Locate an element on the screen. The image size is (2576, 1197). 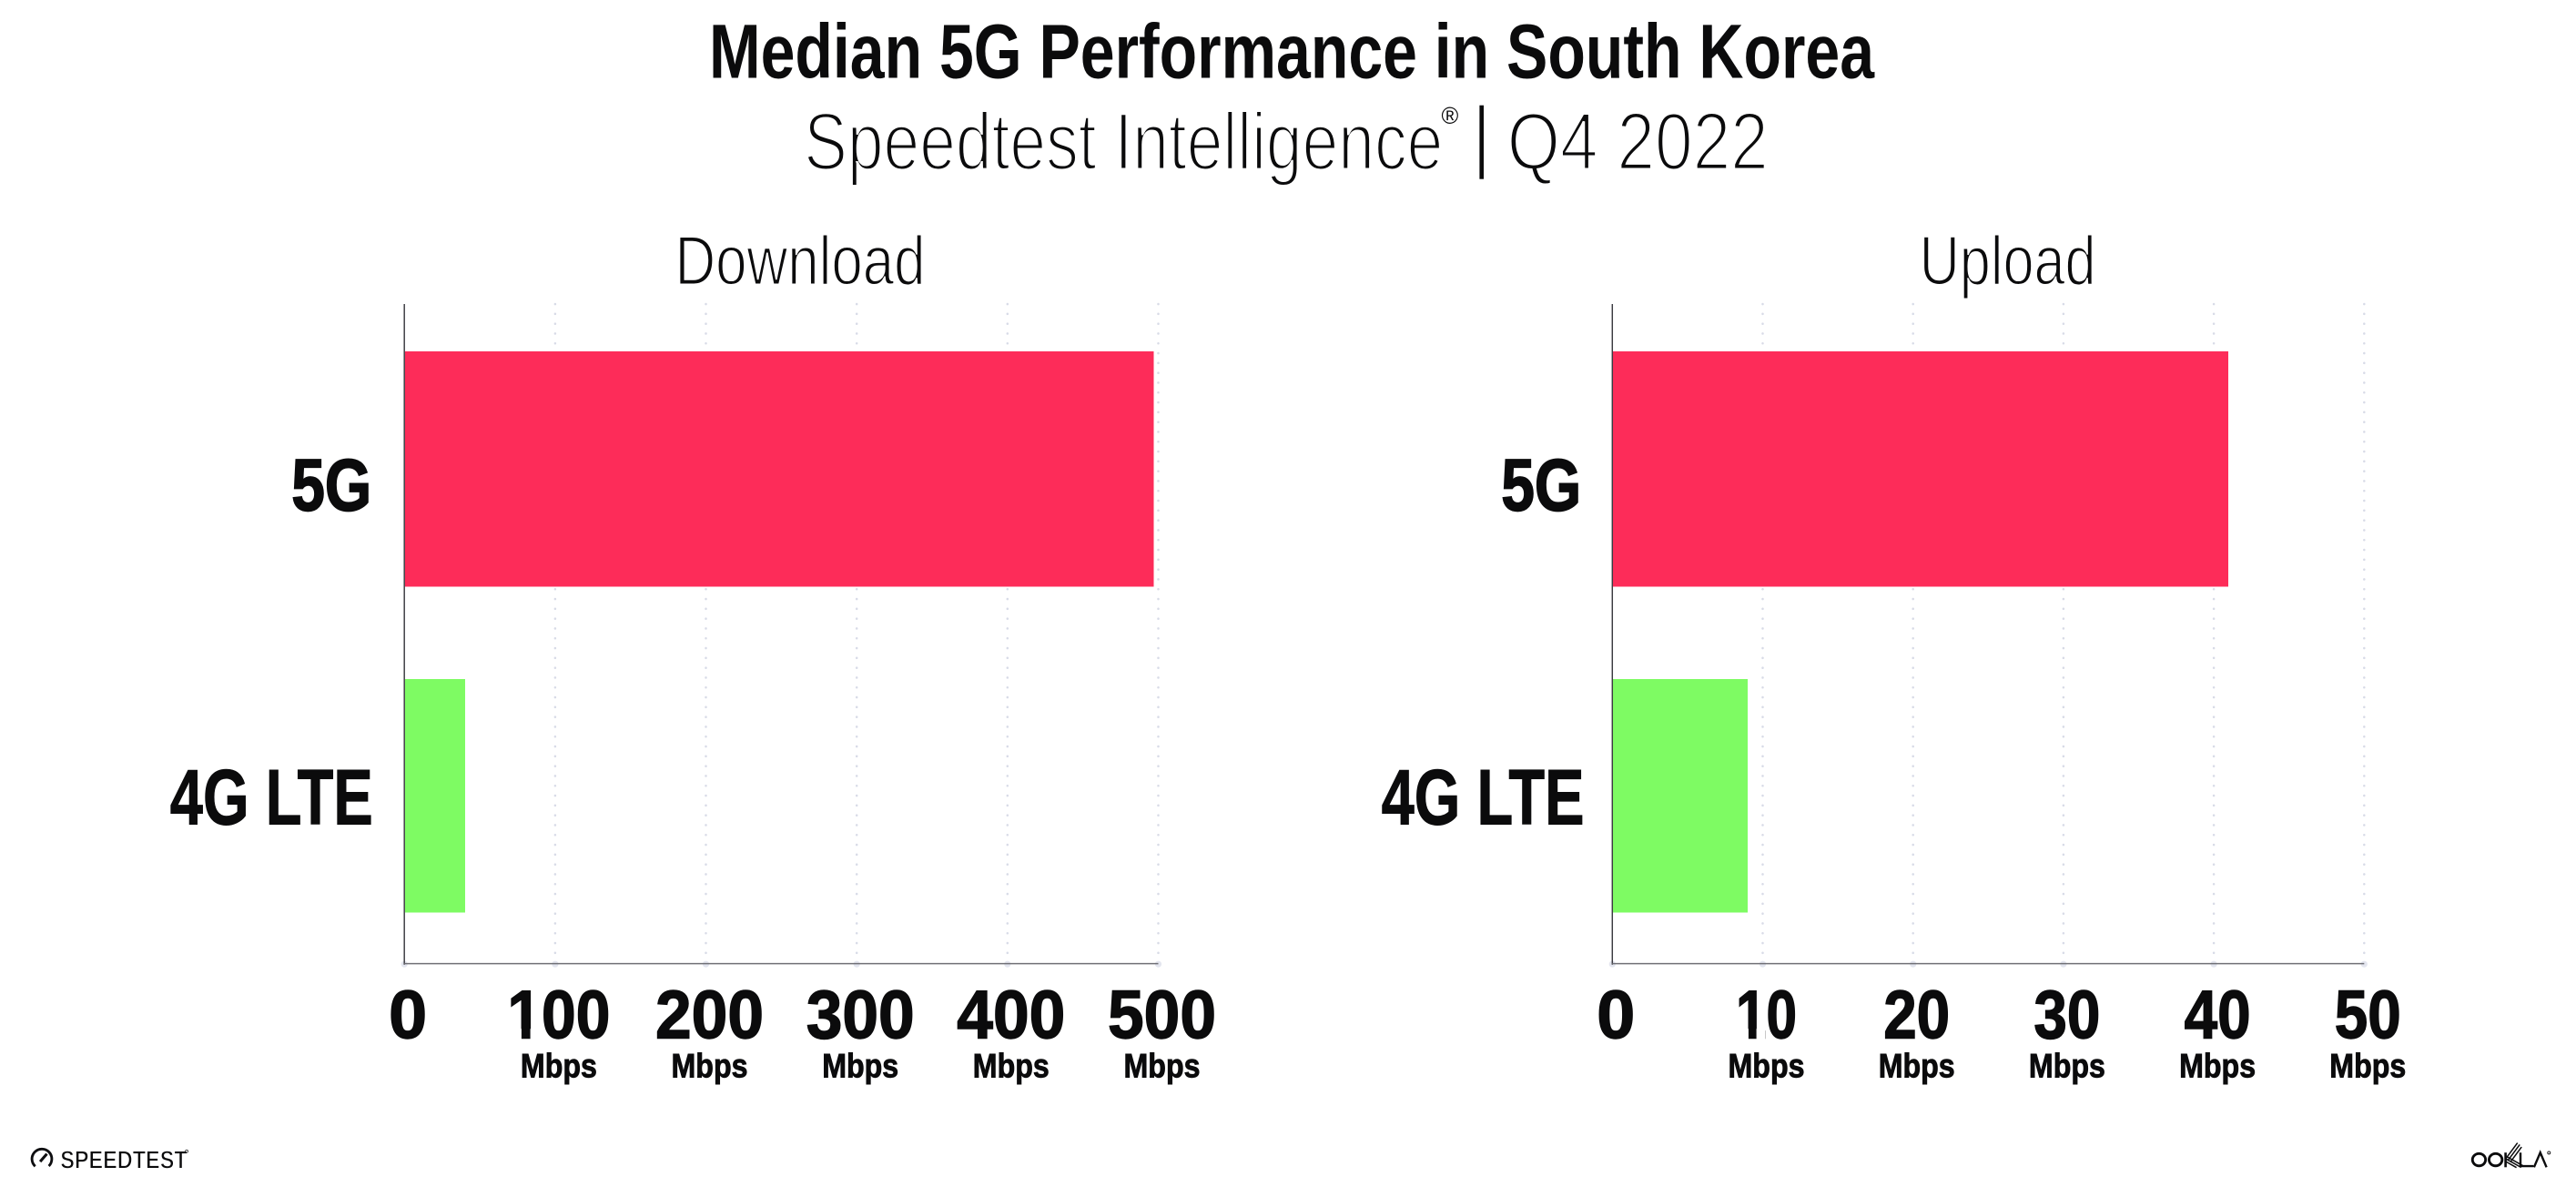
svg-text: 50 is located at coordinates (2368, 1015).